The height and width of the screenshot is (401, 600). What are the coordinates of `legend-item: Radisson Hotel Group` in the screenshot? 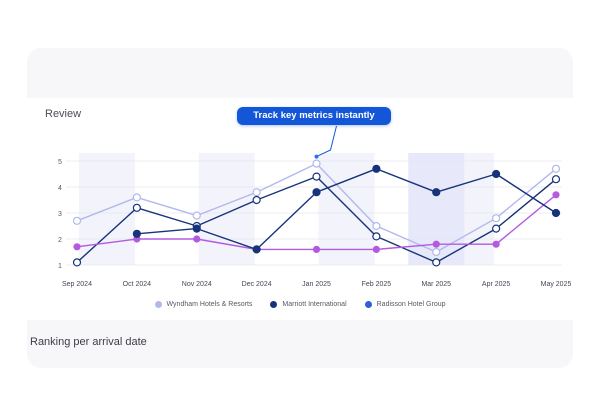 It's located at (405, 304).